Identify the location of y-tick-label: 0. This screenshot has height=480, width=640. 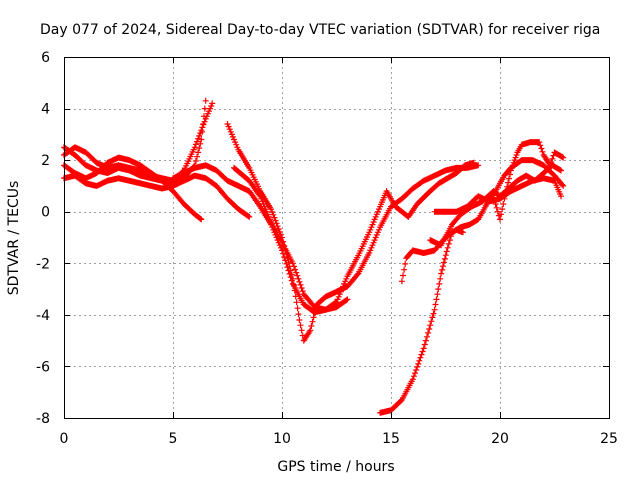
(45, 213).